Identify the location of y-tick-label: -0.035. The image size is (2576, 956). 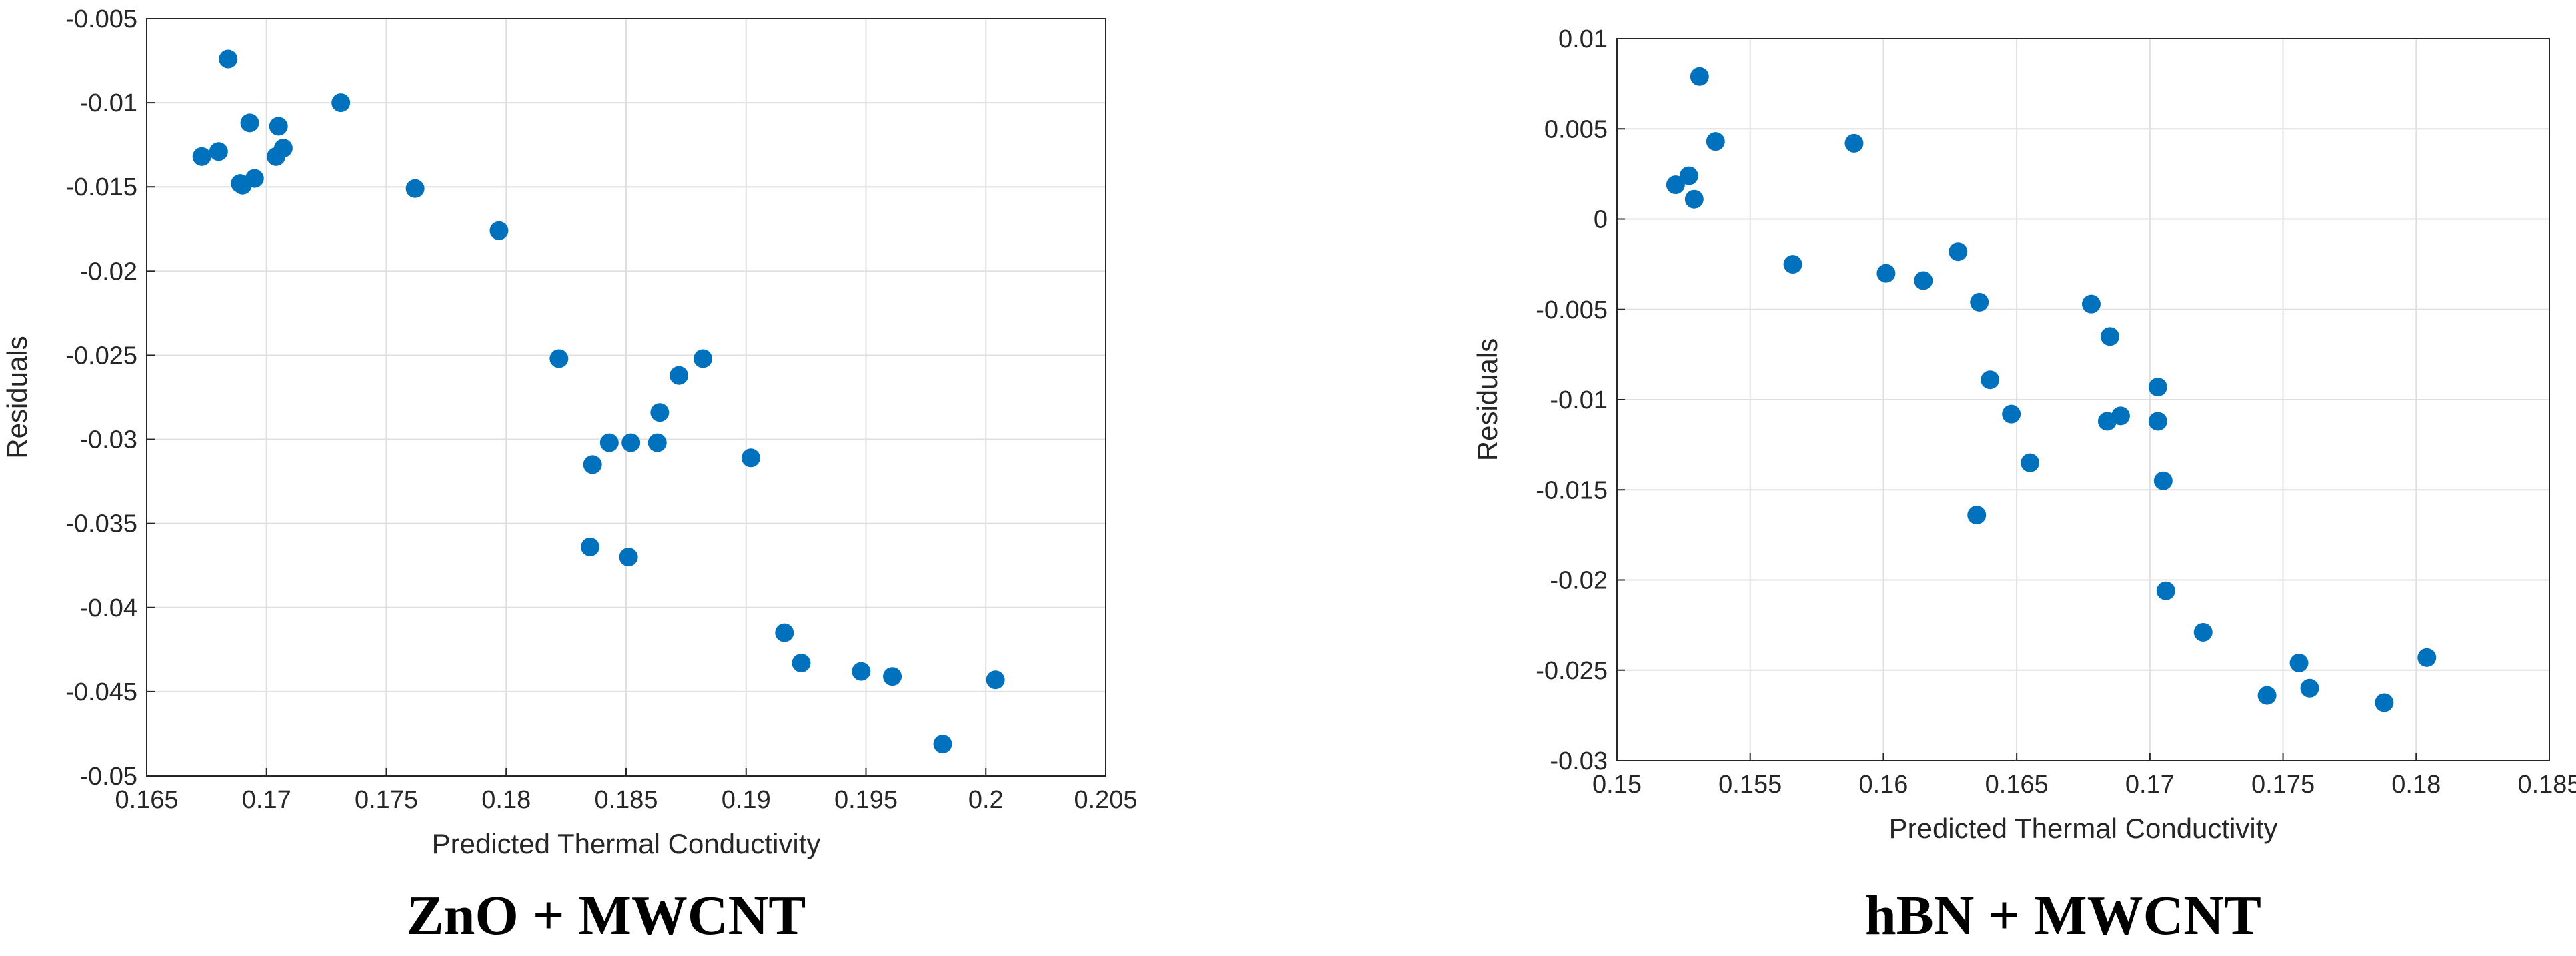
(101, 524).